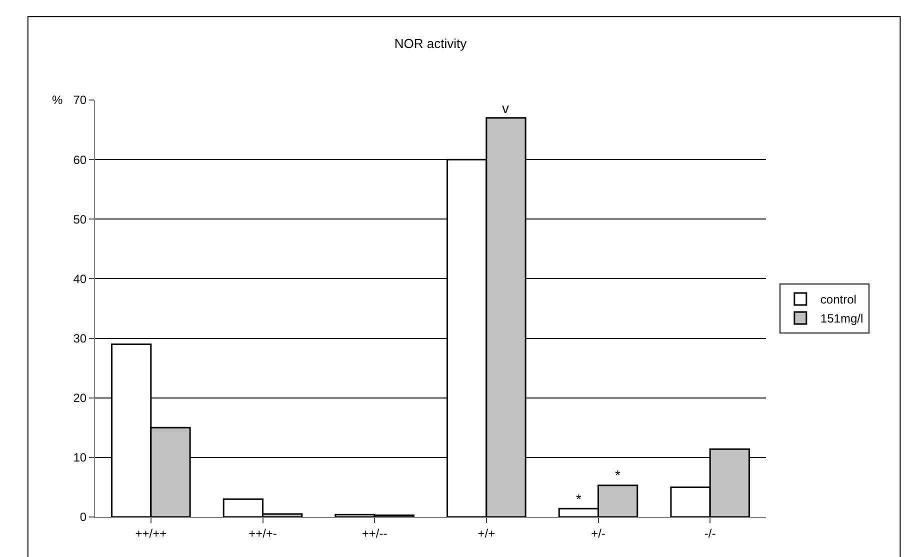 The width and height of the screenshot is (916, 557). I want to click on x-tick-label: ++/--, so click(375, 533).